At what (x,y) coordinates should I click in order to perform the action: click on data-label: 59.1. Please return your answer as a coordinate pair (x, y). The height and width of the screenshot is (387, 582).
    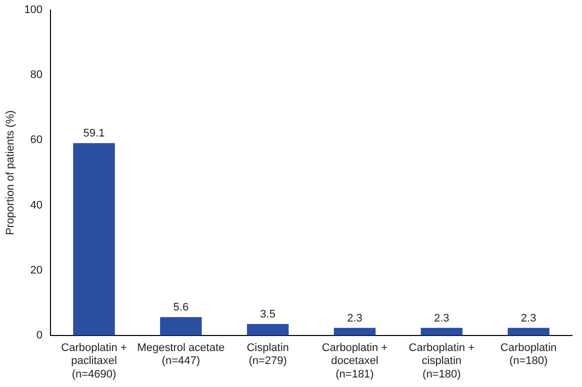
    Looking at the image, I should click on (94, 134).